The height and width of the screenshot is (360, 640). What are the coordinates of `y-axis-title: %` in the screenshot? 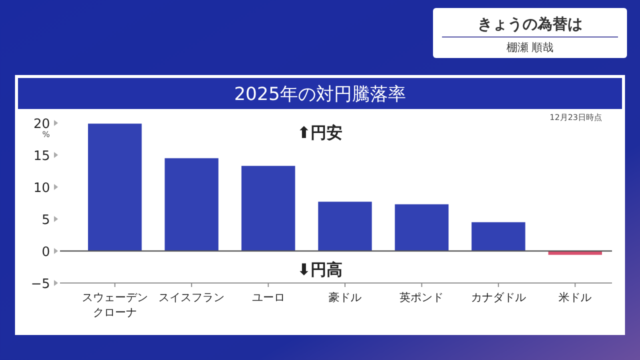 It's located at (46, 134).